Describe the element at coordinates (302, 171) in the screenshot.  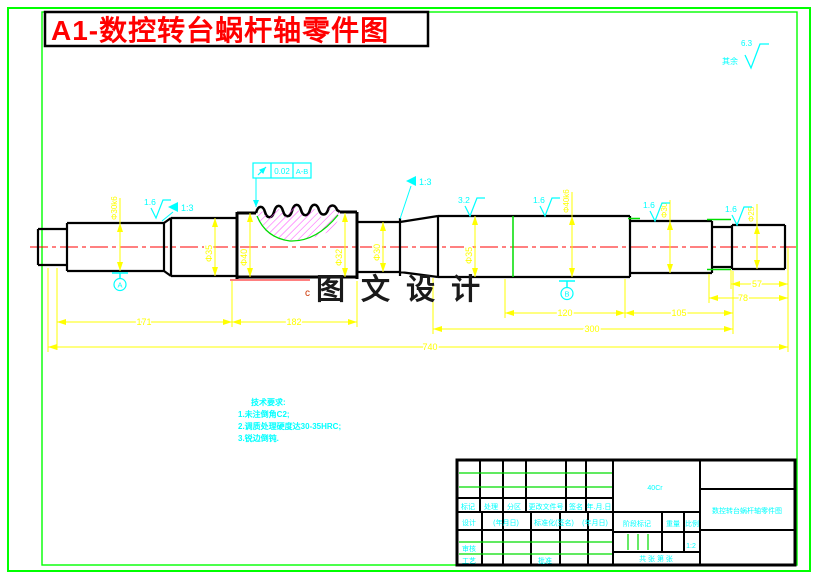
I see `gdt-datum: A-B` at that location.